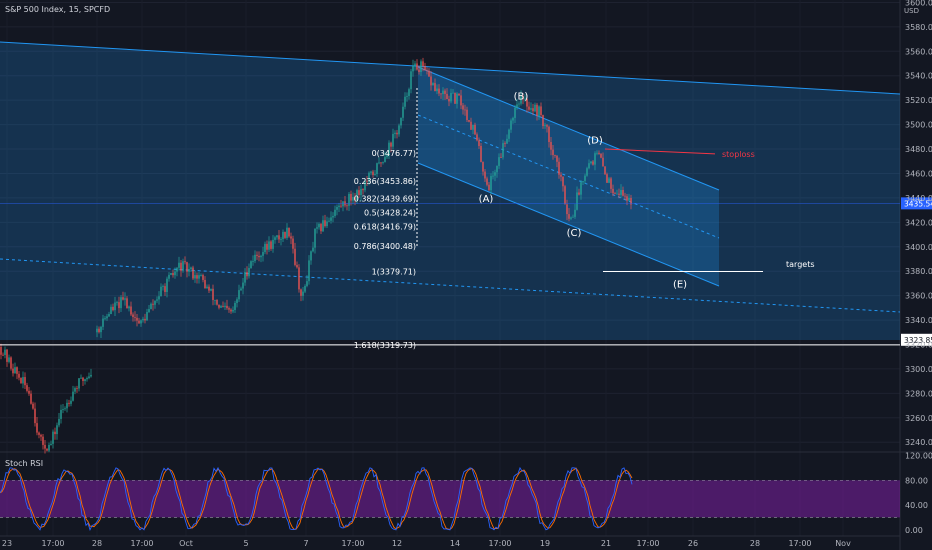 The image size is (932, 550). Describe the element at coordinates (918, 247) in the screenshot. I see `price-tick-label: 3400.00` at that location.